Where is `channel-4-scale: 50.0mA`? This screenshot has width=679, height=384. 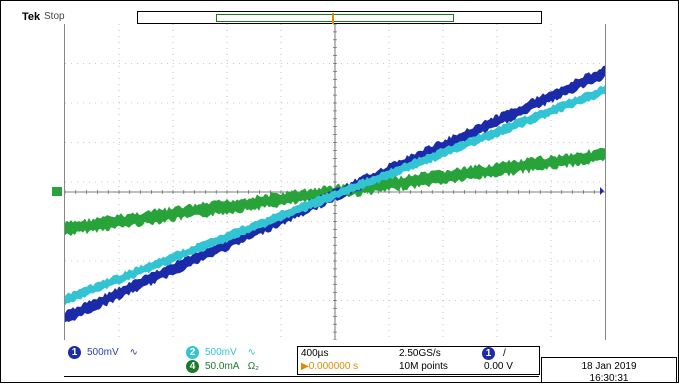
channel-4-scale: 50.0mA is located at coordinates (222, 367).